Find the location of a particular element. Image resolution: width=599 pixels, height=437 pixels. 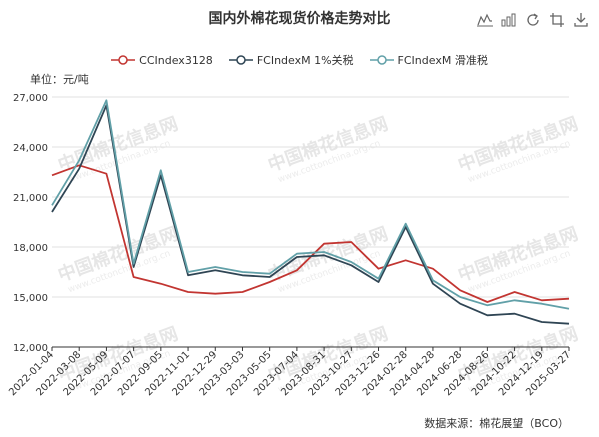

legend-label: FCIndexM 滑准税 is located at coordinates (442, 60).